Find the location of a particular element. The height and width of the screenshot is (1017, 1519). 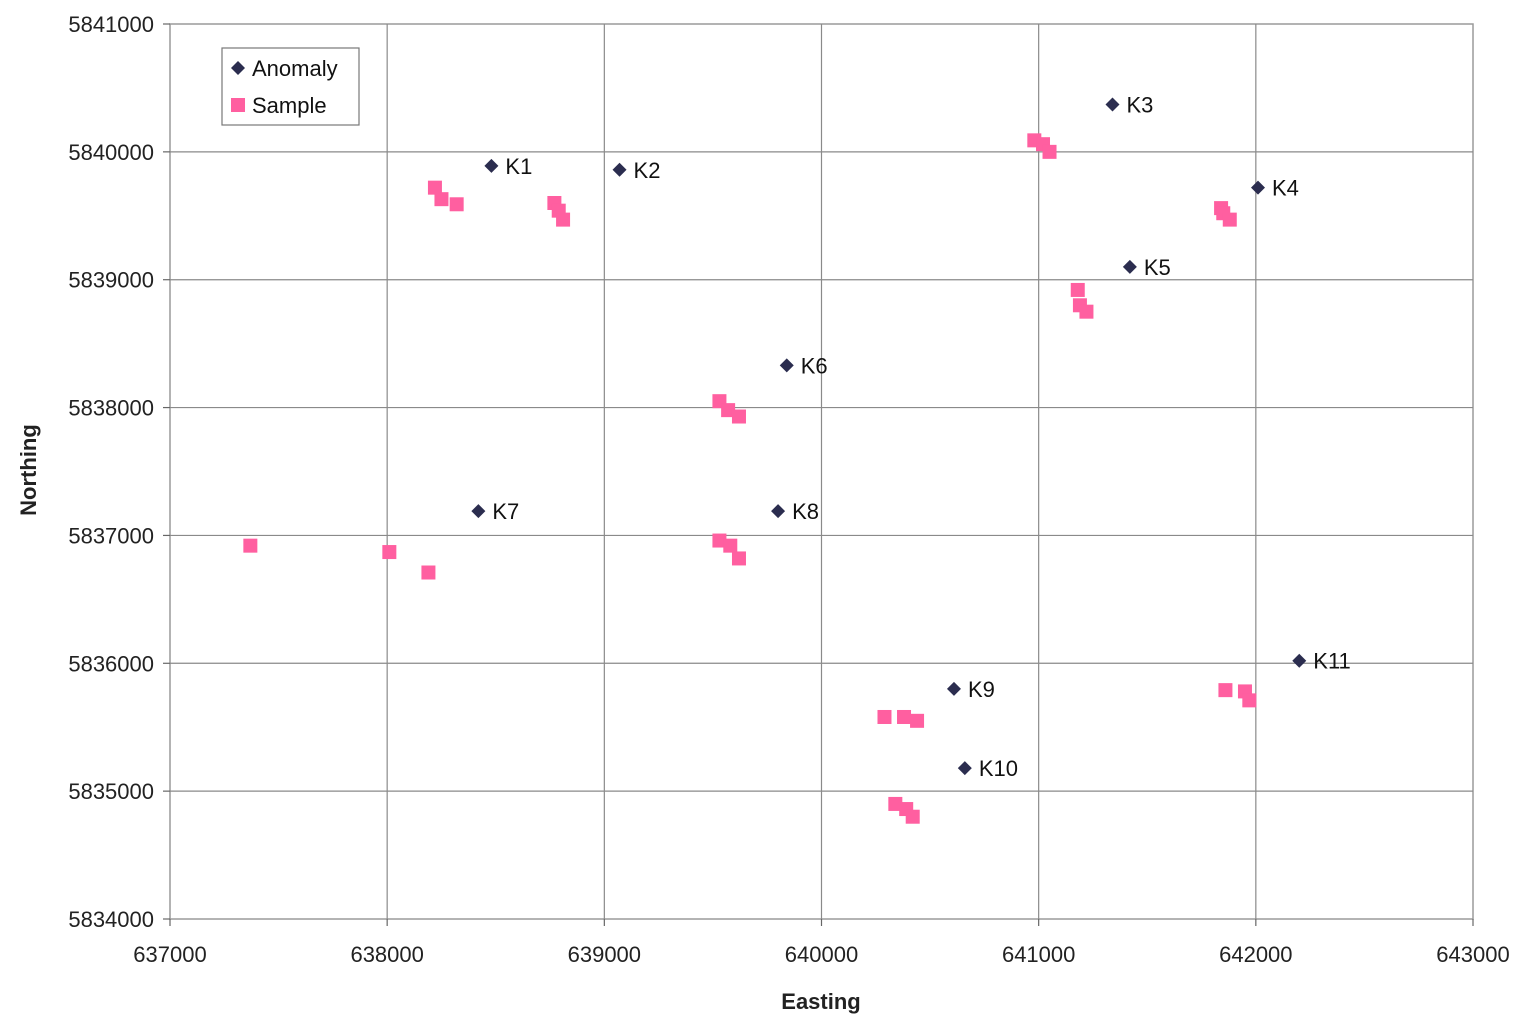

y-tick-label: 5840000 is located at coordinates (111, 152).